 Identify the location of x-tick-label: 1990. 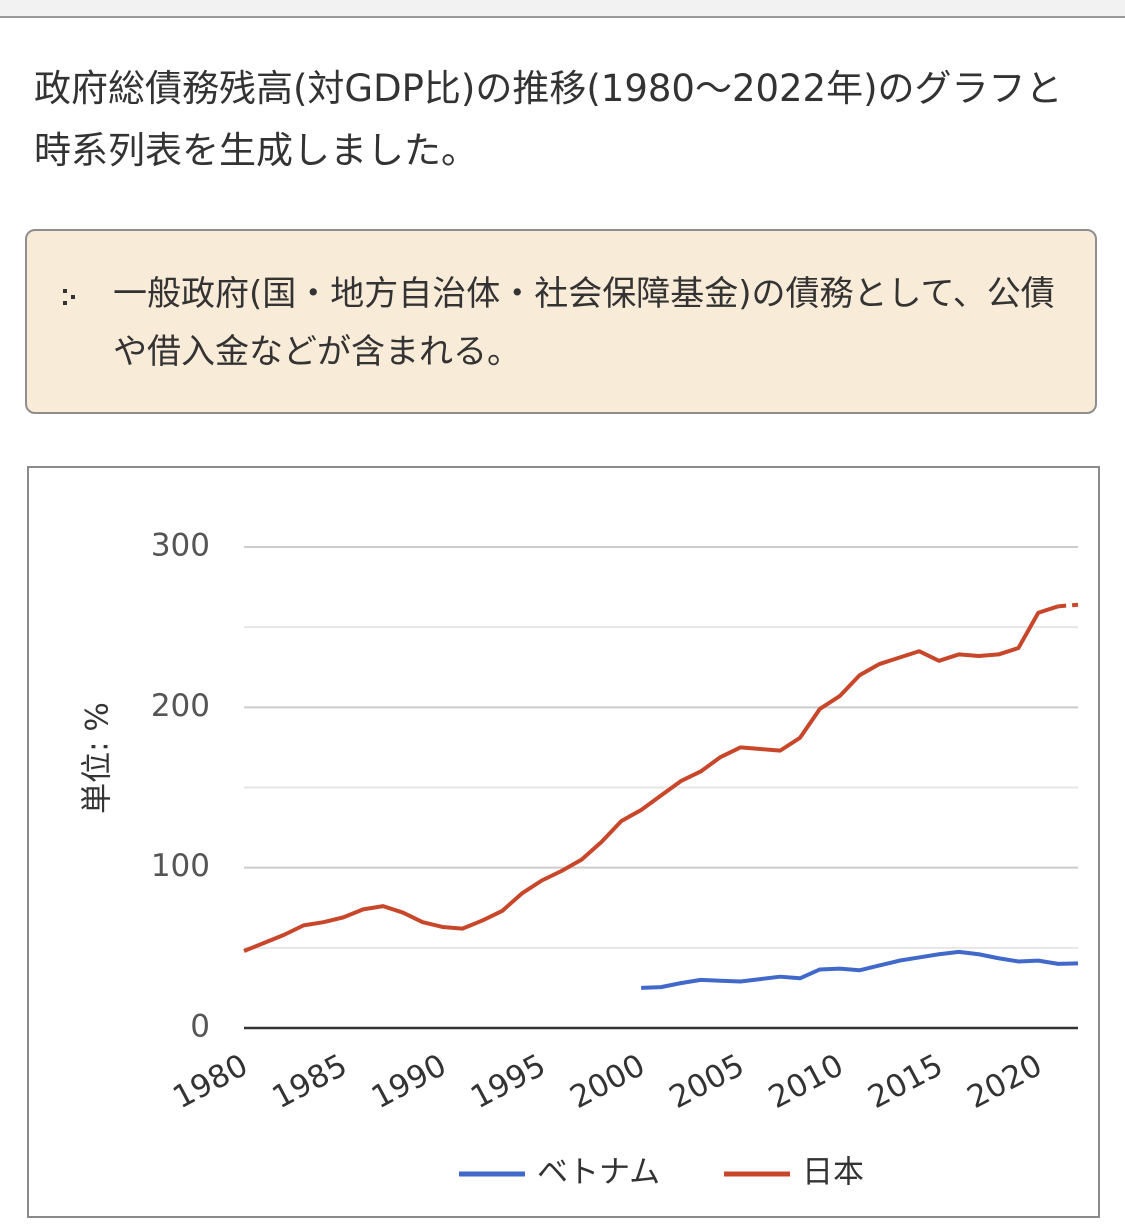
(409, 1081).